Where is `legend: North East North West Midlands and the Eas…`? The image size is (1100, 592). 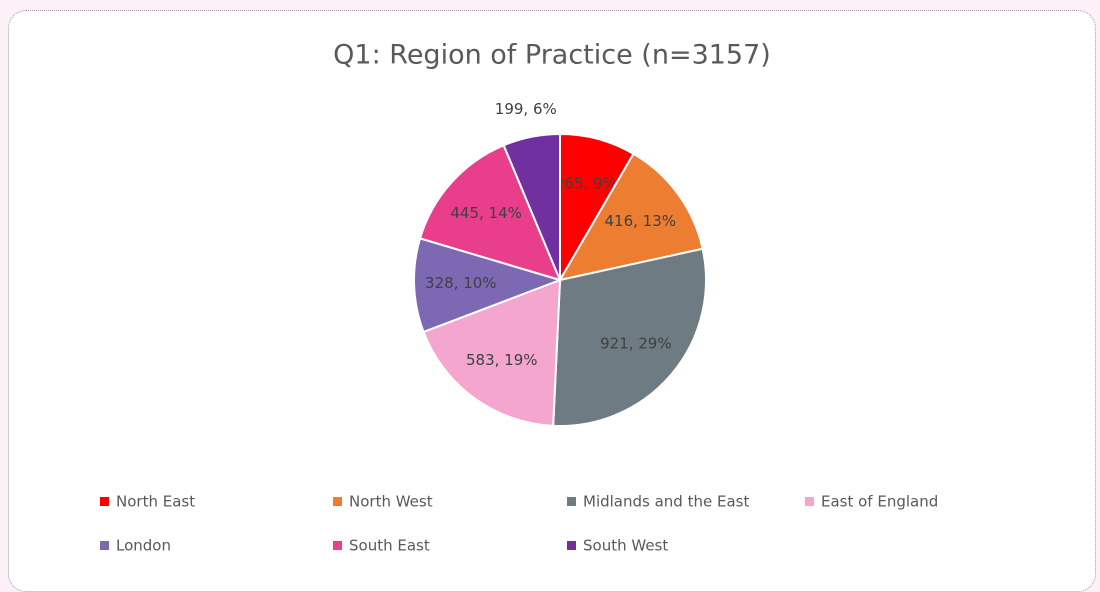 legend: North East North West Midlands and the Eas… is located at coordinates (519, 524).